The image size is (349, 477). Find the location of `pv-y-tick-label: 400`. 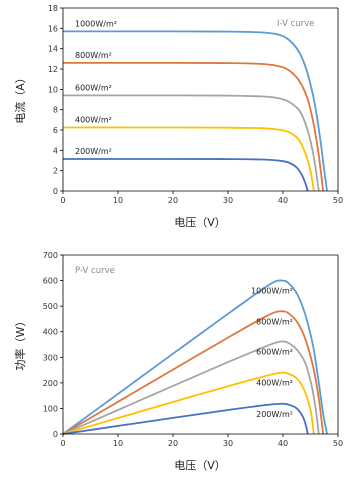

pv-y-tick-label: 400 is located at coordinates (50, 332).